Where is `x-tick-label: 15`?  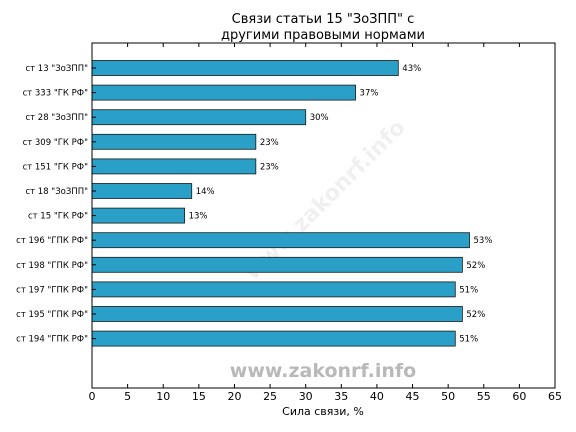 x-tick-label: 15 is located at coordinates (199, 396).